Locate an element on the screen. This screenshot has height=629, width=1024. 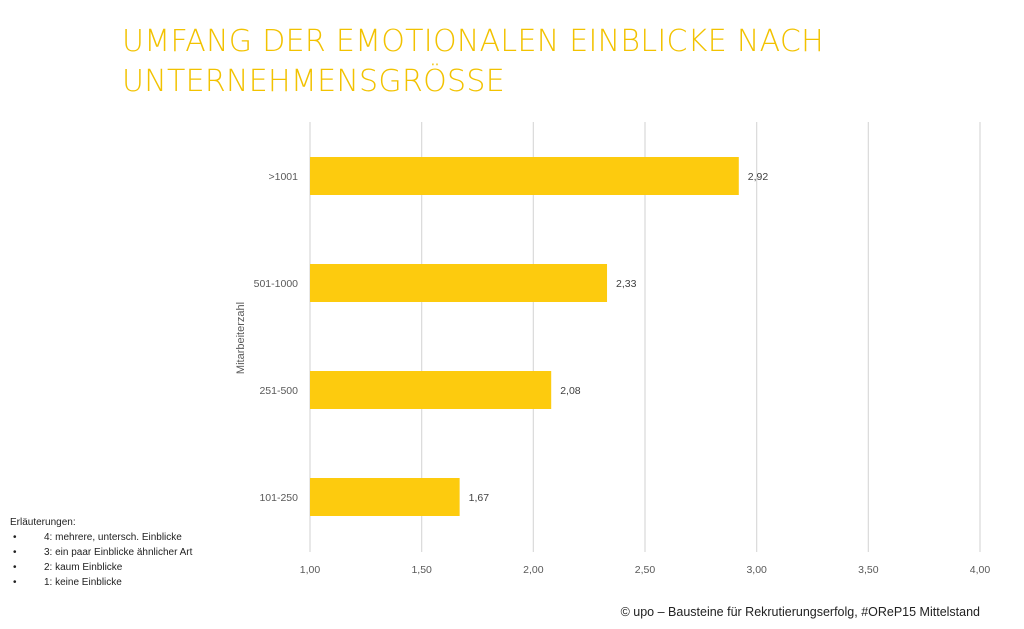
y-category-label: >1001 is located at coordinates (284, 177).